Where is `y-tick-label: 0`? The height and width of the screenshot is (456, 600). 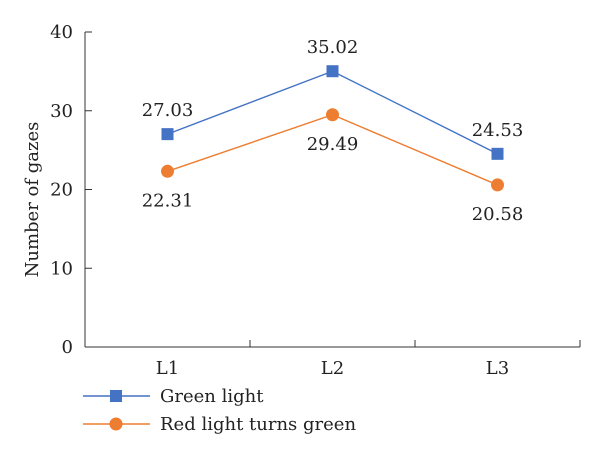
y-tick-label: 0 is located at coordinates (67, 347).